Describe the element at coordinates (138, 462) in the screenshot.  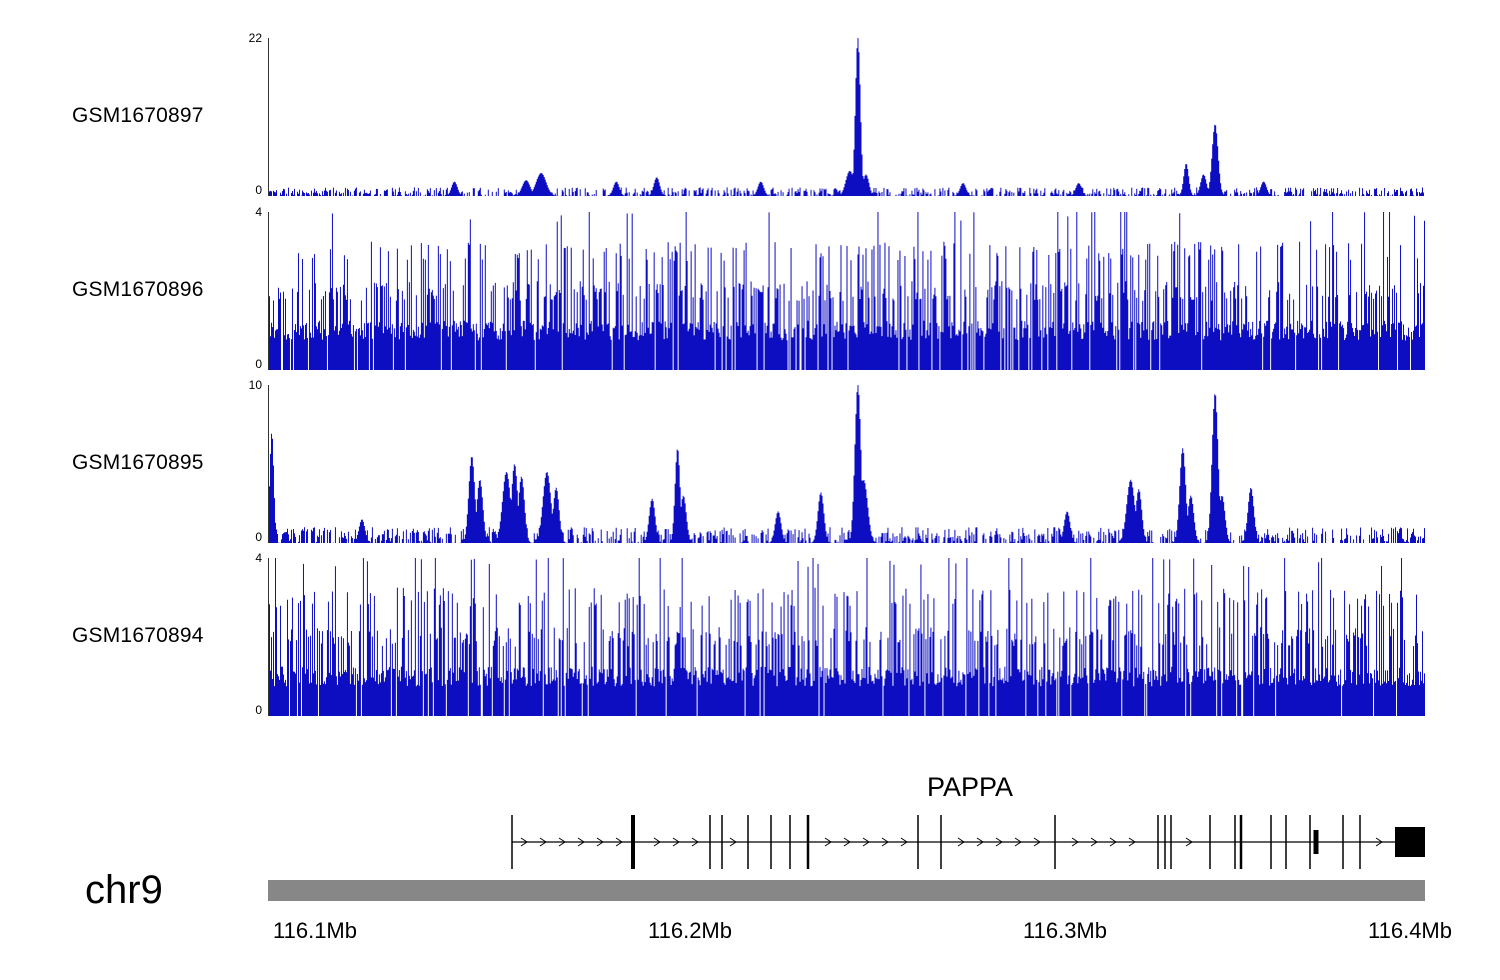
I see `track-label-gsm1670895: GSM1670895` at that location.